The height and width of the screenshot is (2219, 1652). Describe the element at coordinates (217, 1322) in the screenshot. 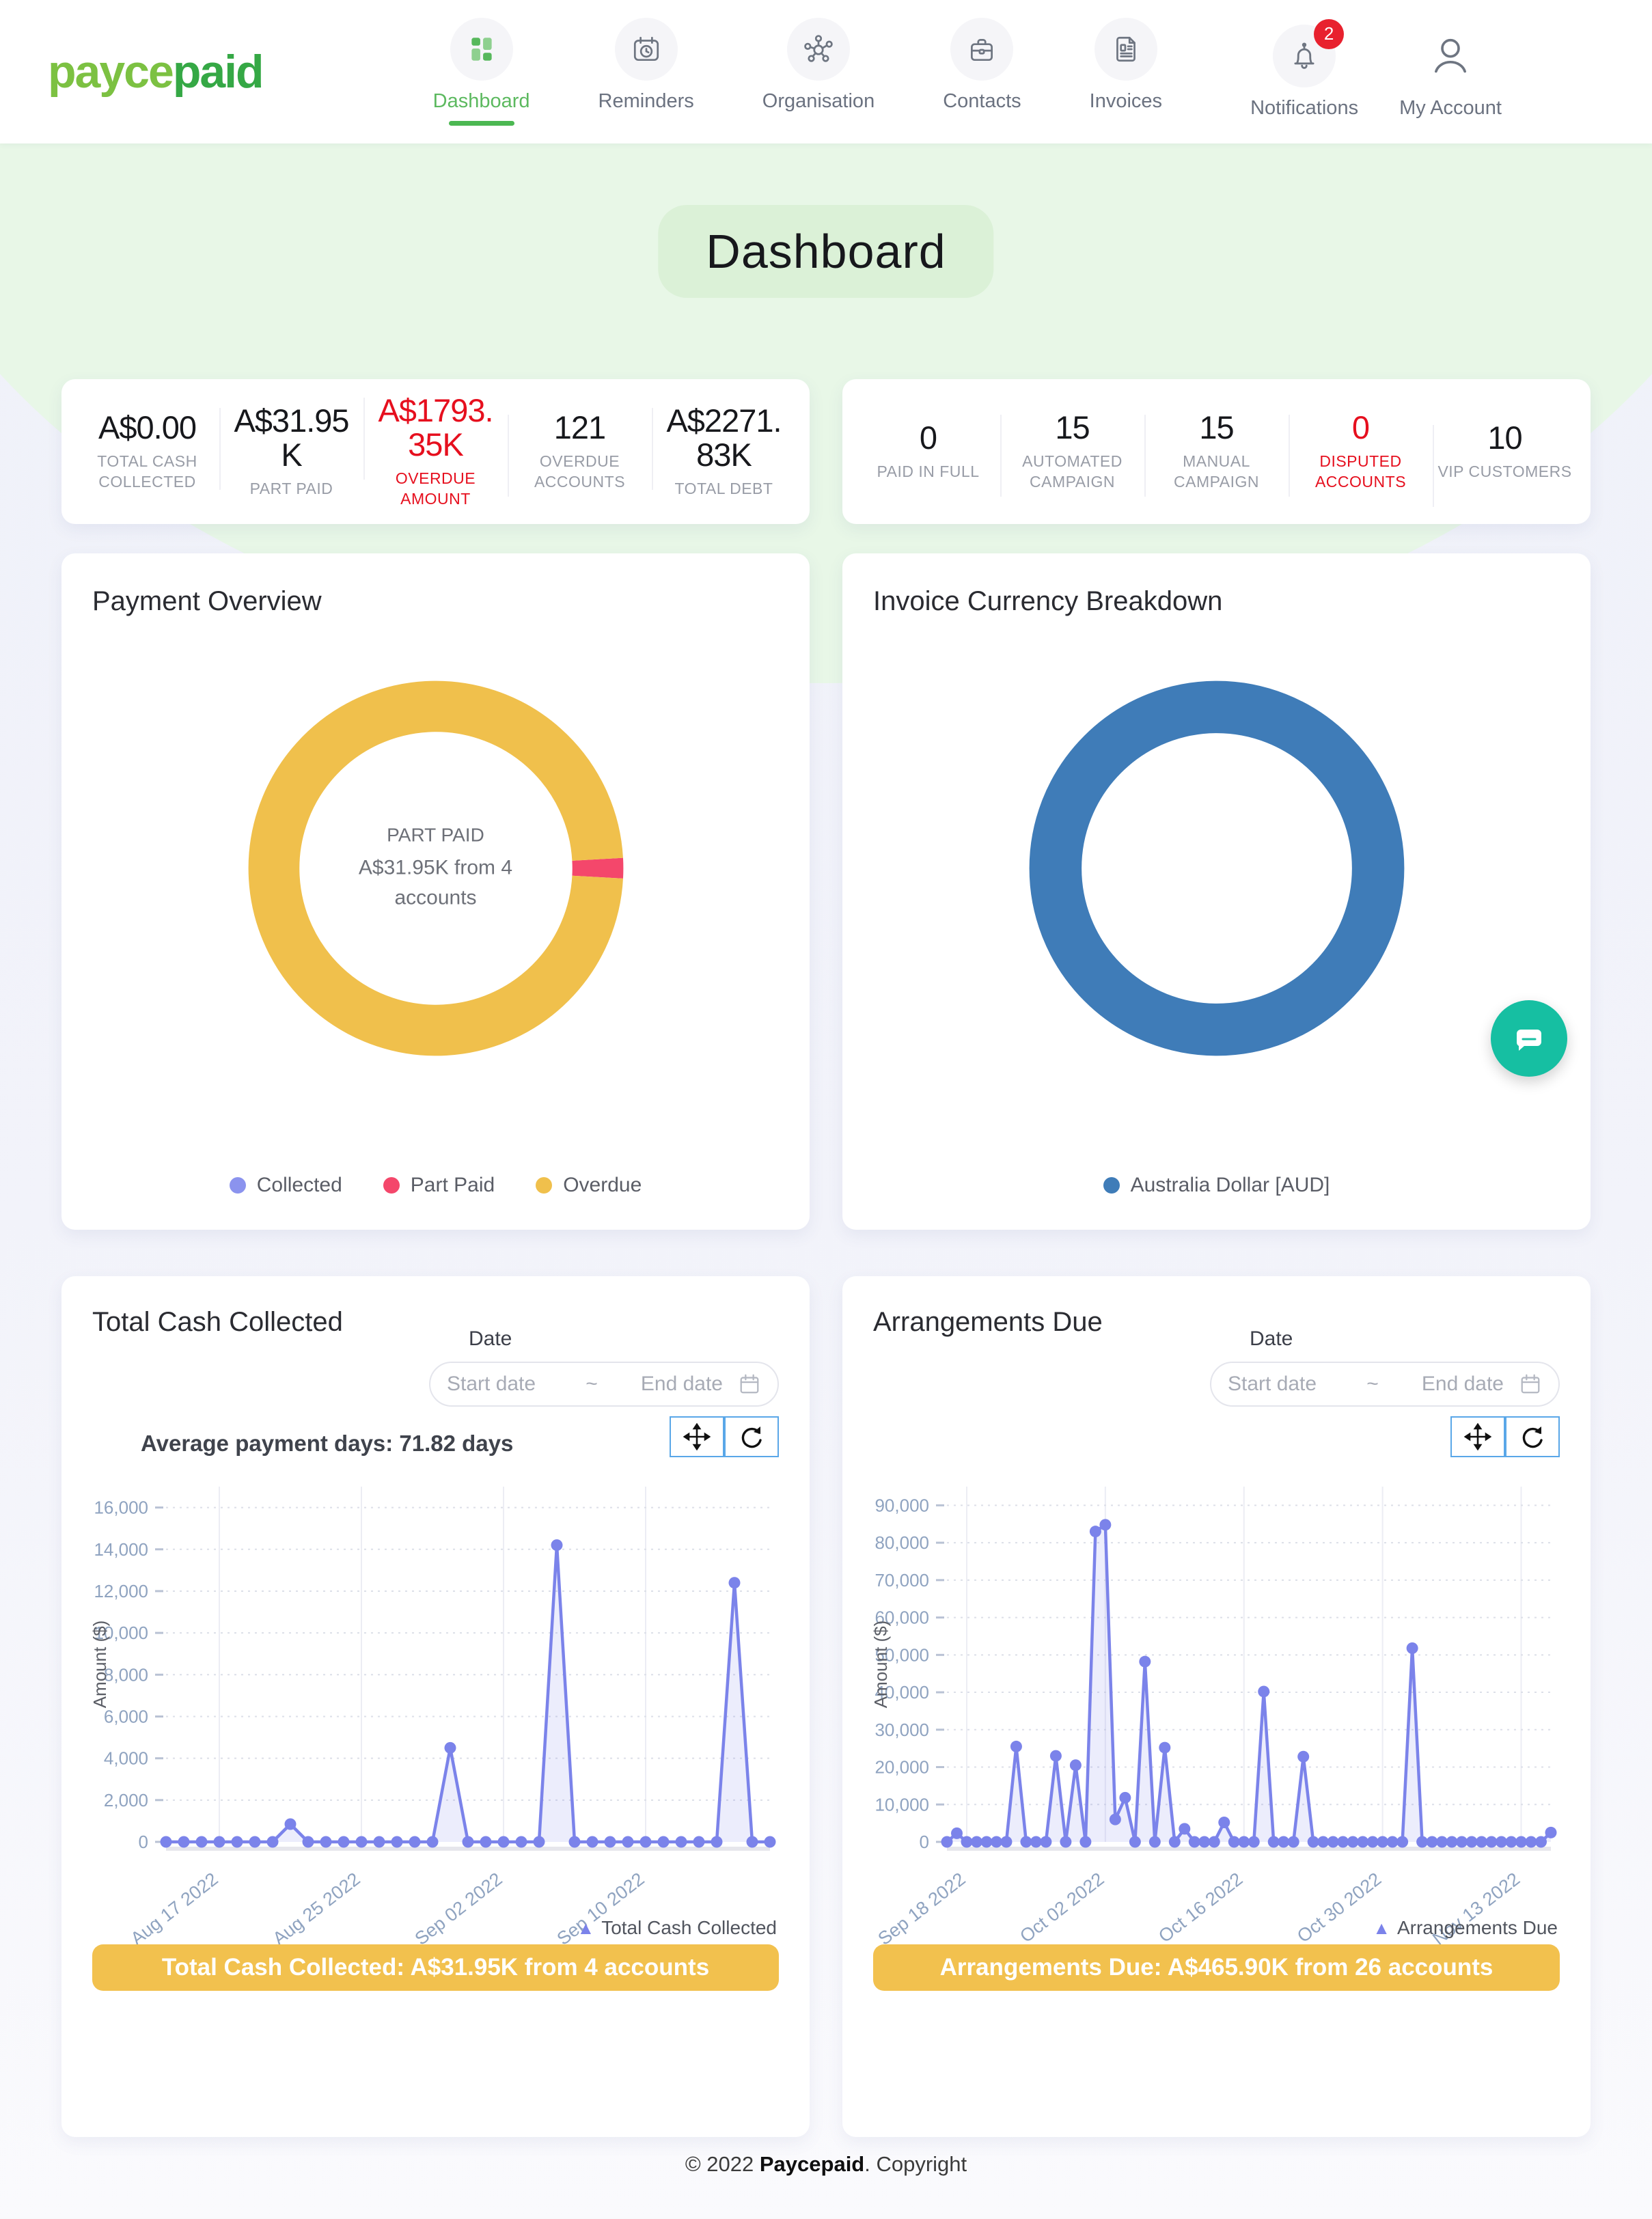

I see `total-cash-collected-title: Total Cash Collected` at that location.